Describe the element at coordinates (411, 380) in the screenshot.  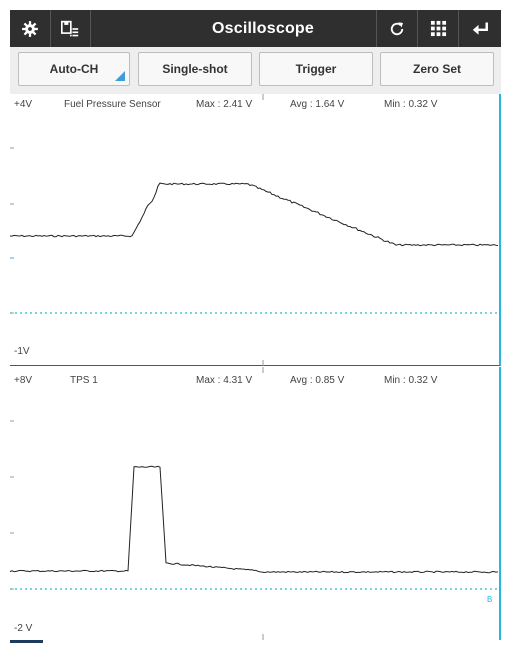
I see `channel-2-min: Min : 0.32 V` at that location.